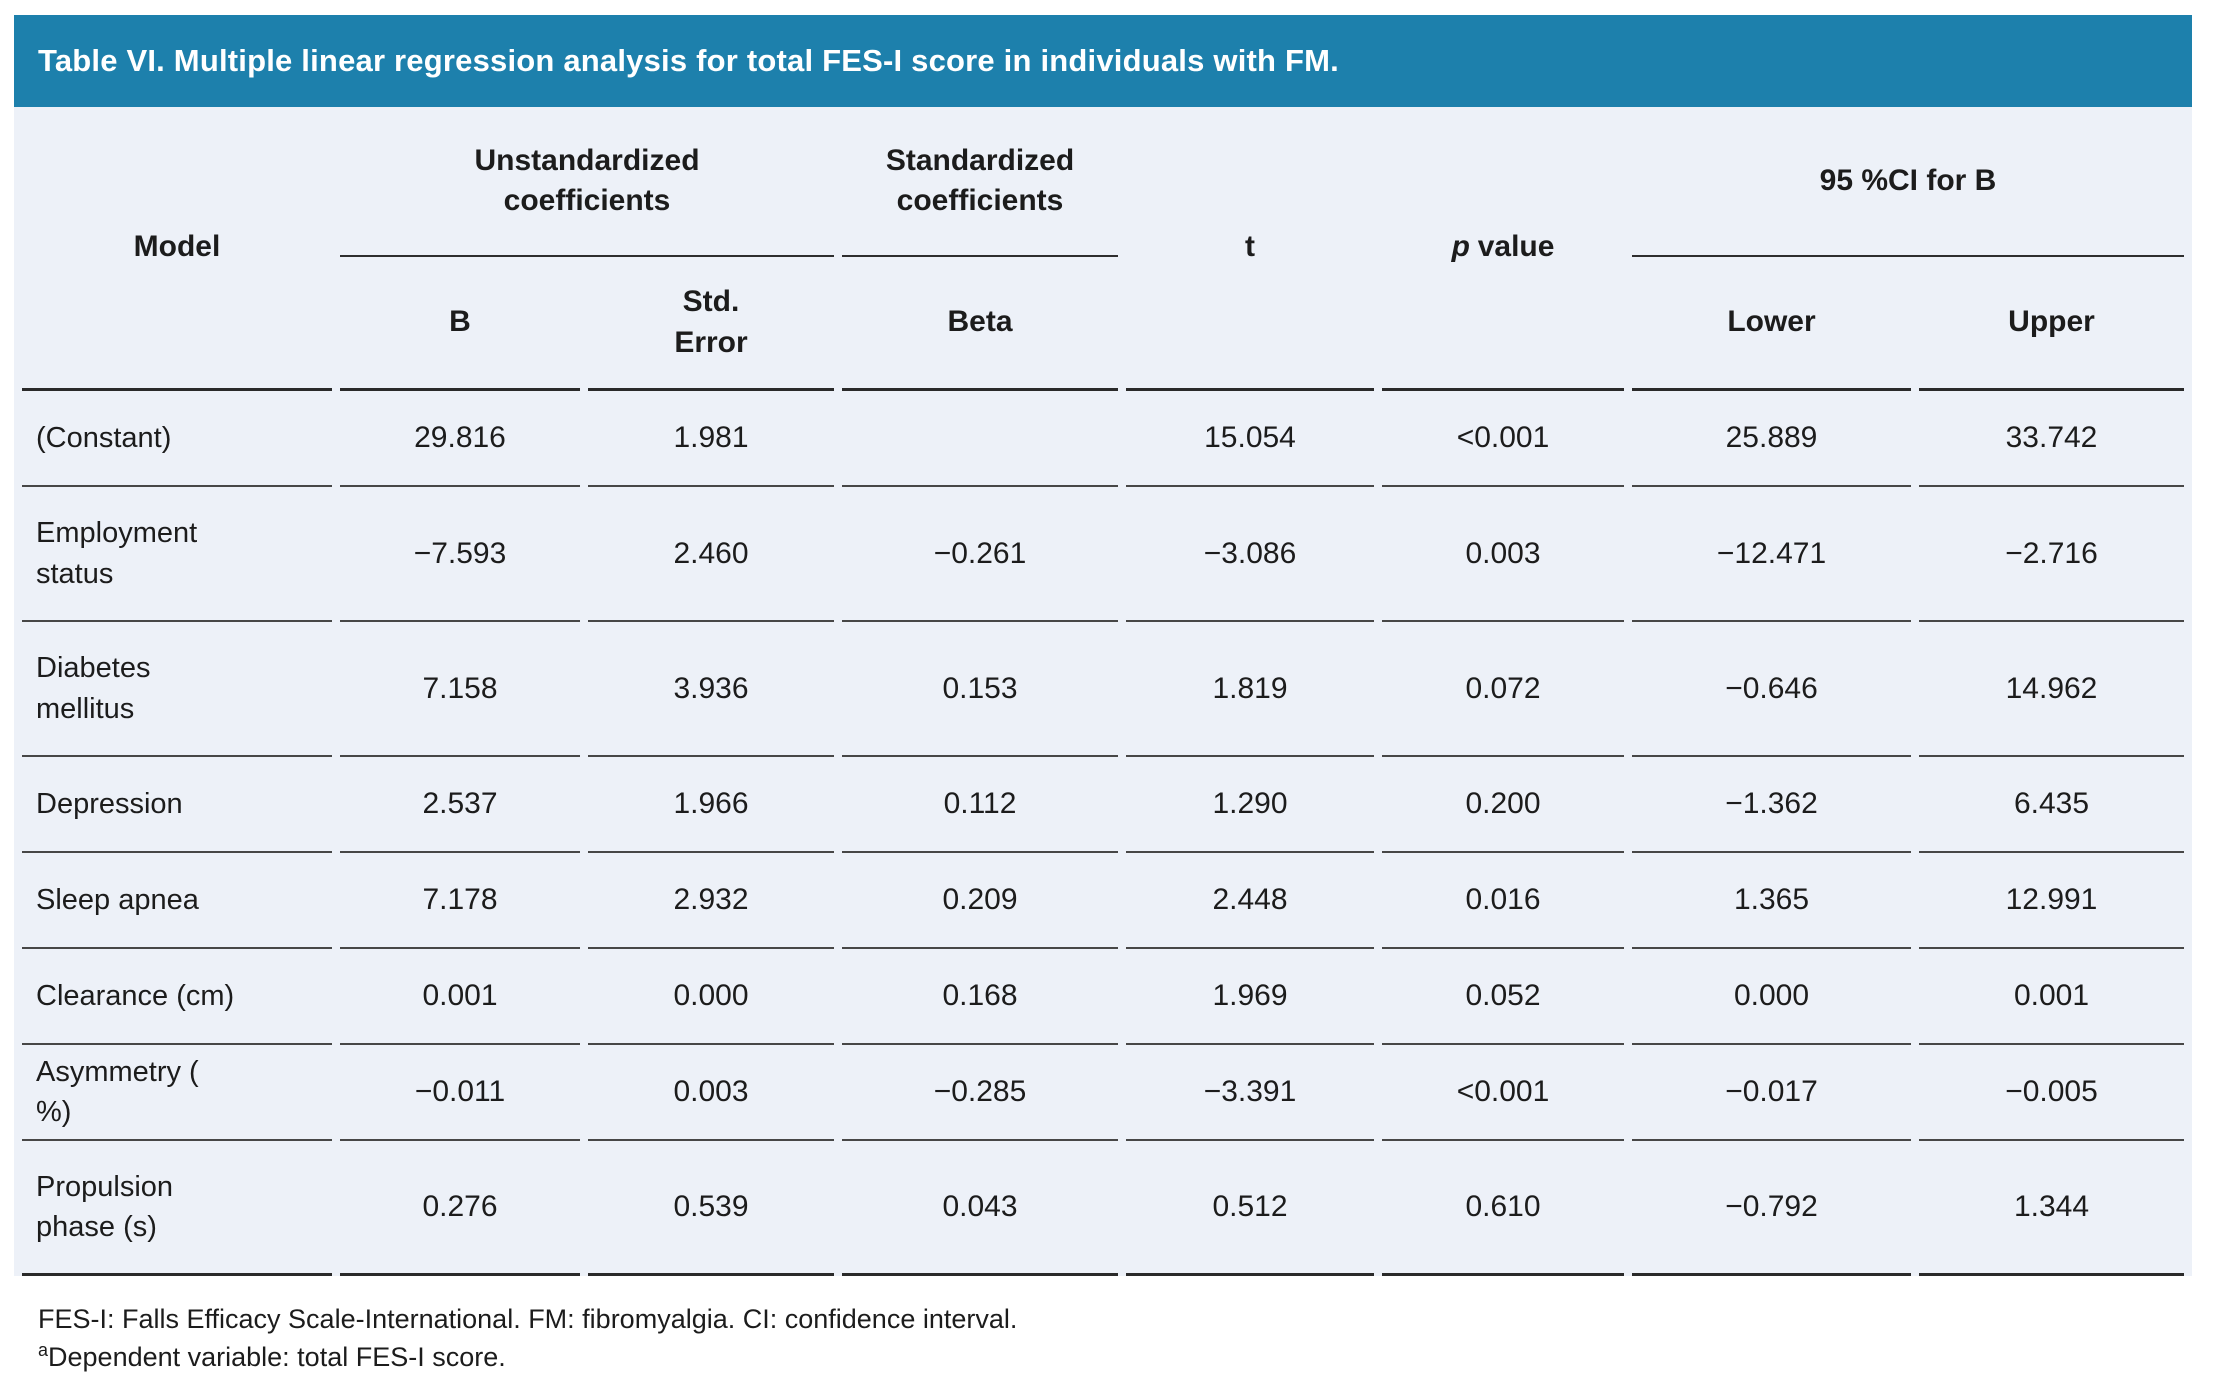 The image size is (2238, 1400). Describe the element at coordinates (711, 439) in the screenshot. I see `cell-std-error: 1.981` at that location.